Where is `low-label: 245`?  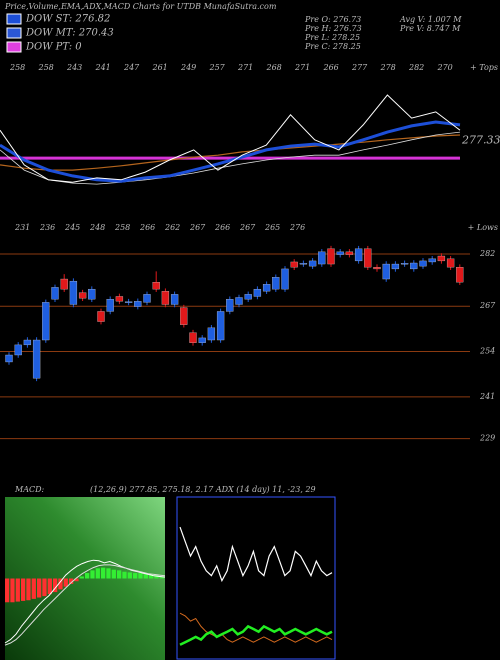
low-label: 245 is located at coordinates (72, 227).